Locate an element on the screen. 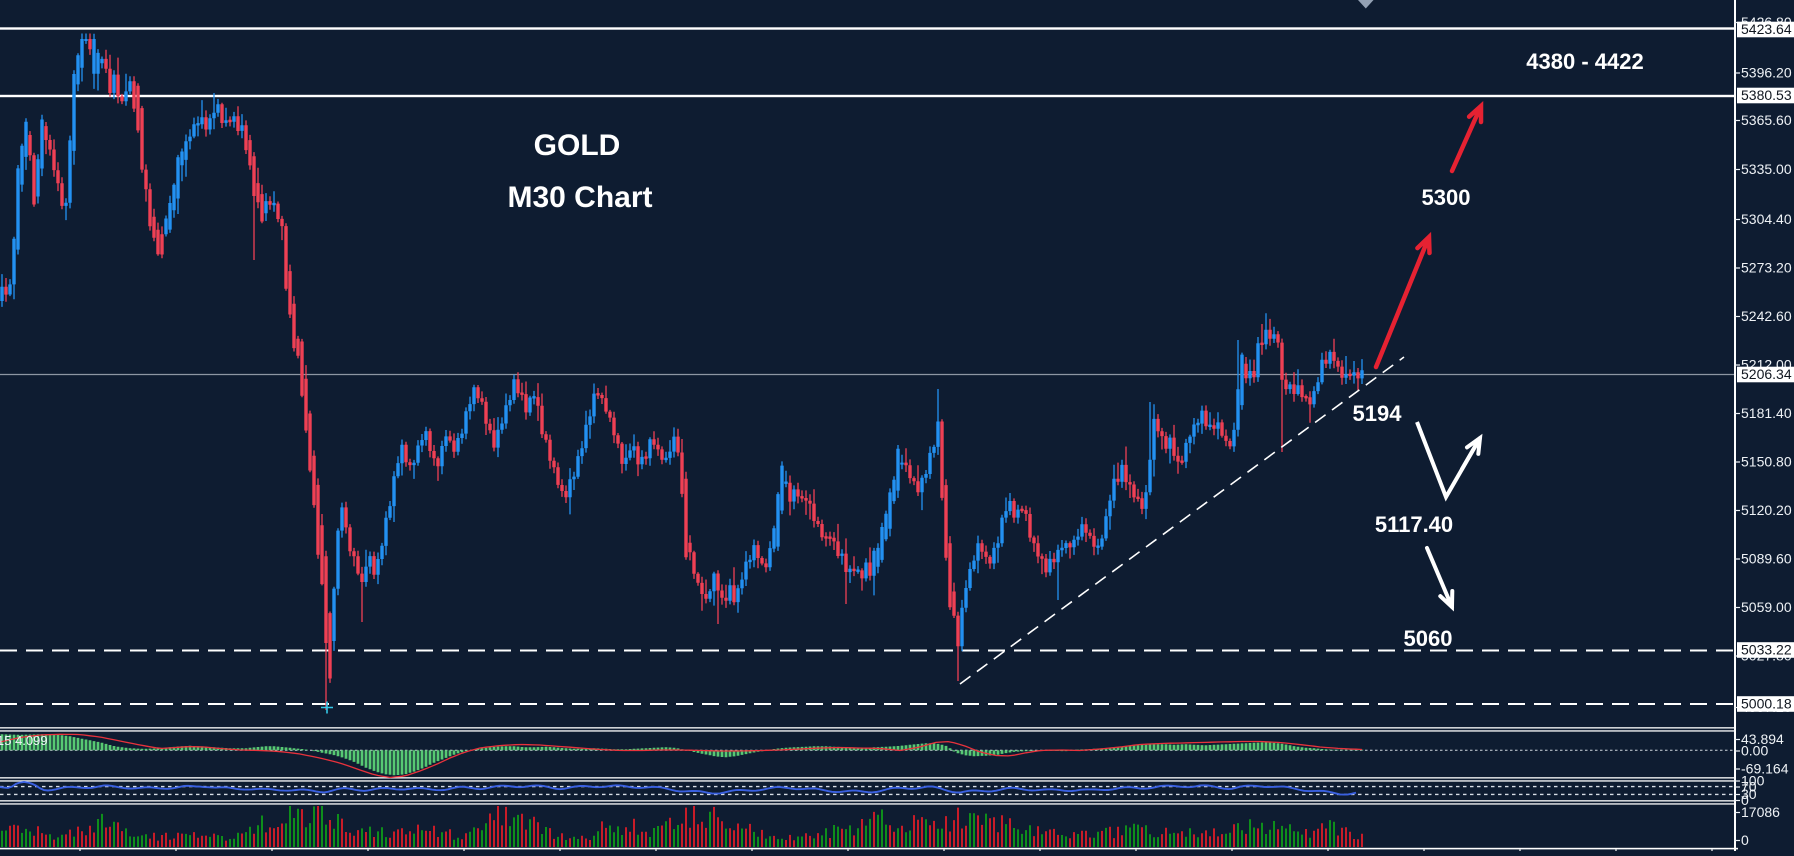 The width and height of the screenshot is (1794, 856). svg-text: GOLD is located at coordinates (577, 145).